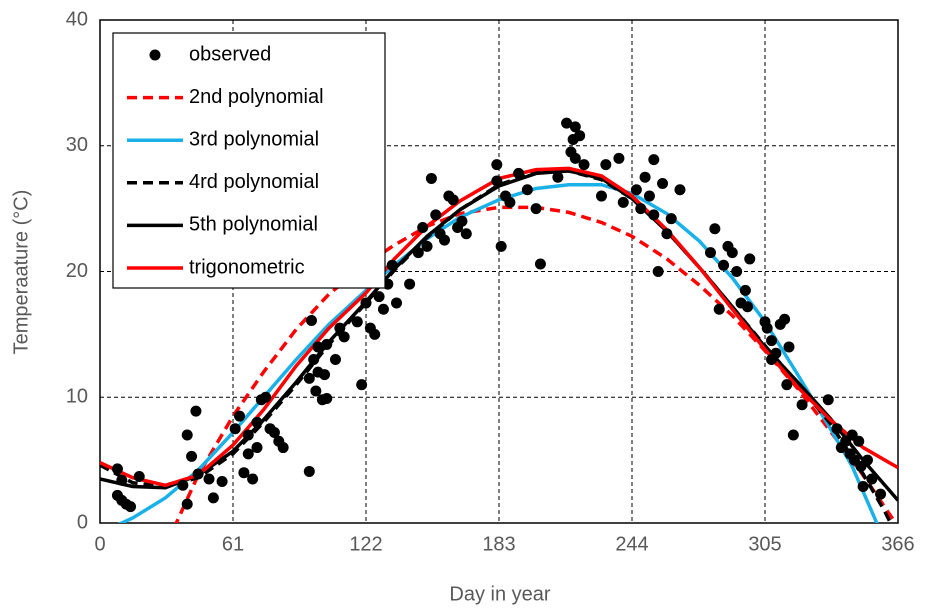 This screenshot has width=925, height=616. Describe the element at coordinates (631, 544) in the screenshot. I see `x-tick-label: 244` at that location.